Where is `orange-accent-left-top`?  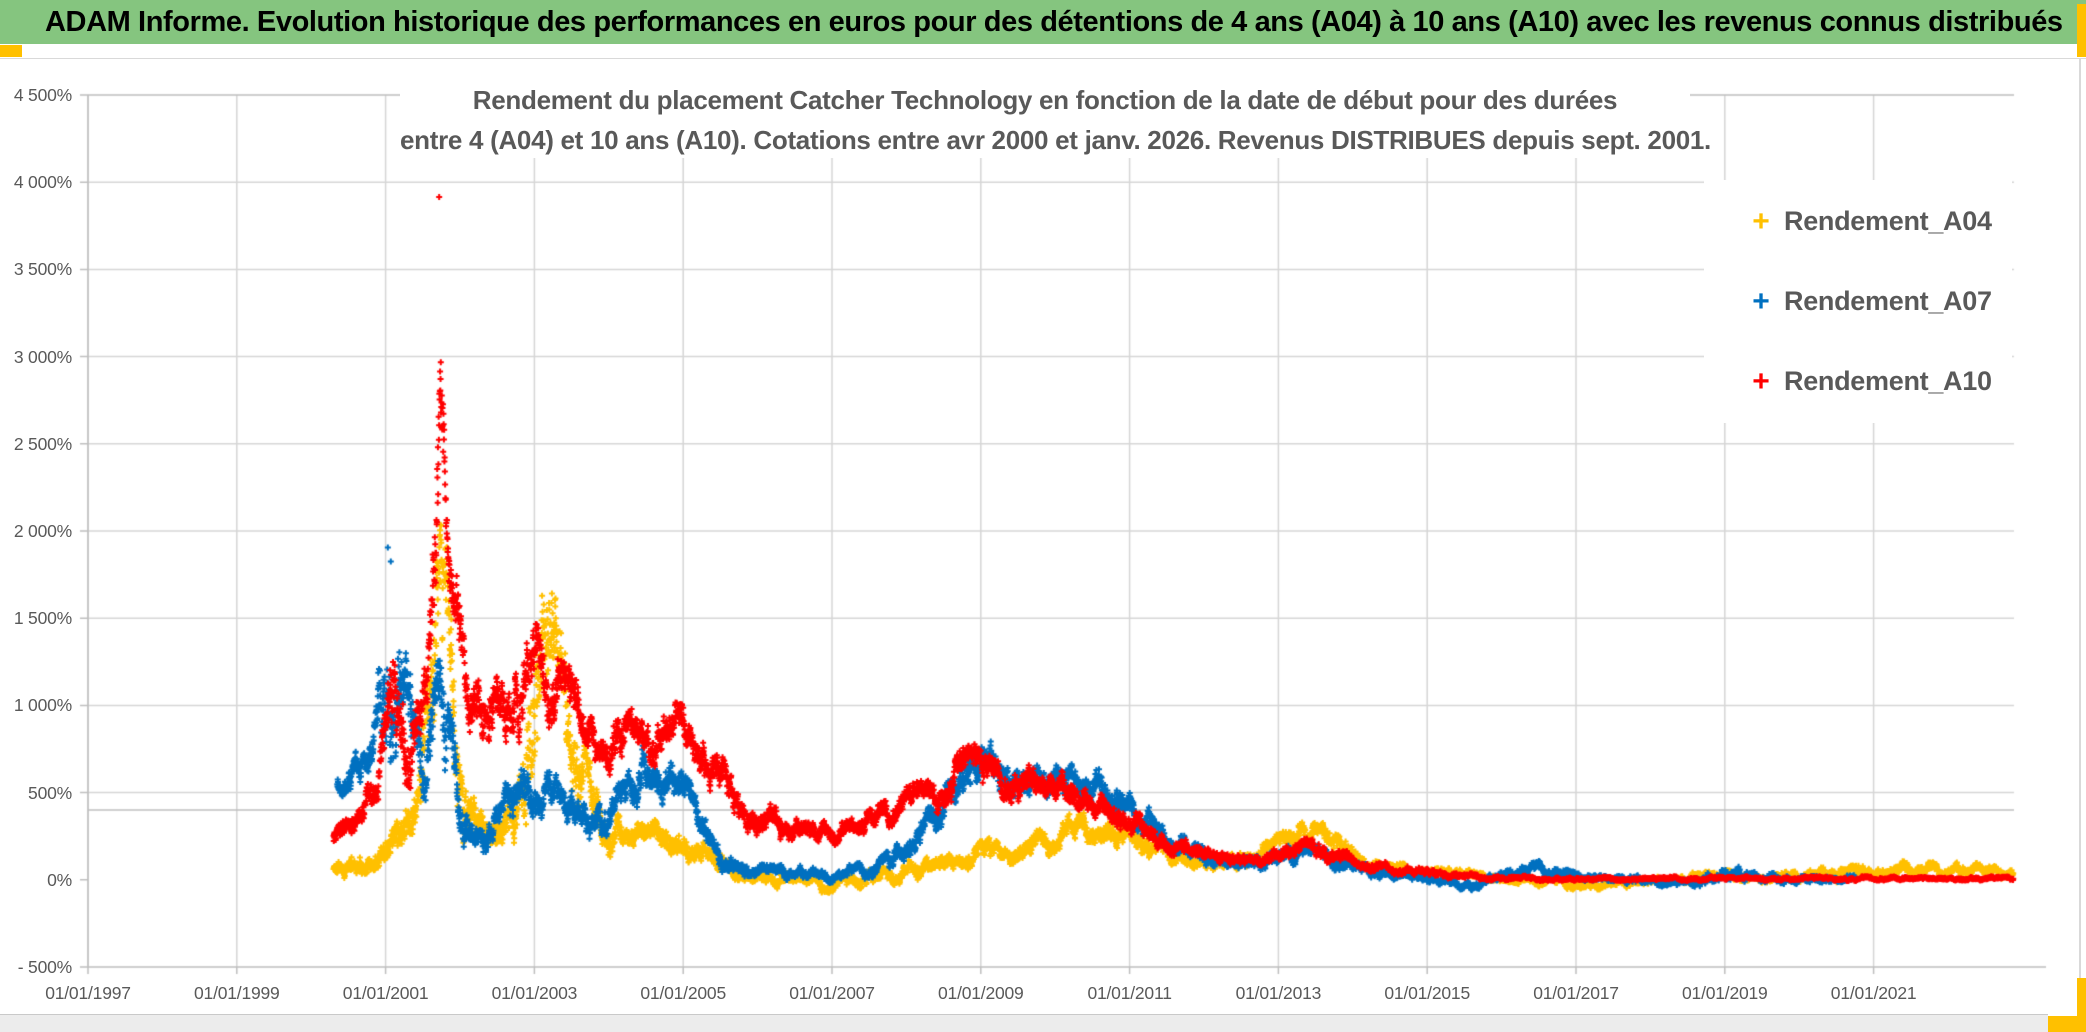 orange-accent-left-top is located at coordinates (11, 51).